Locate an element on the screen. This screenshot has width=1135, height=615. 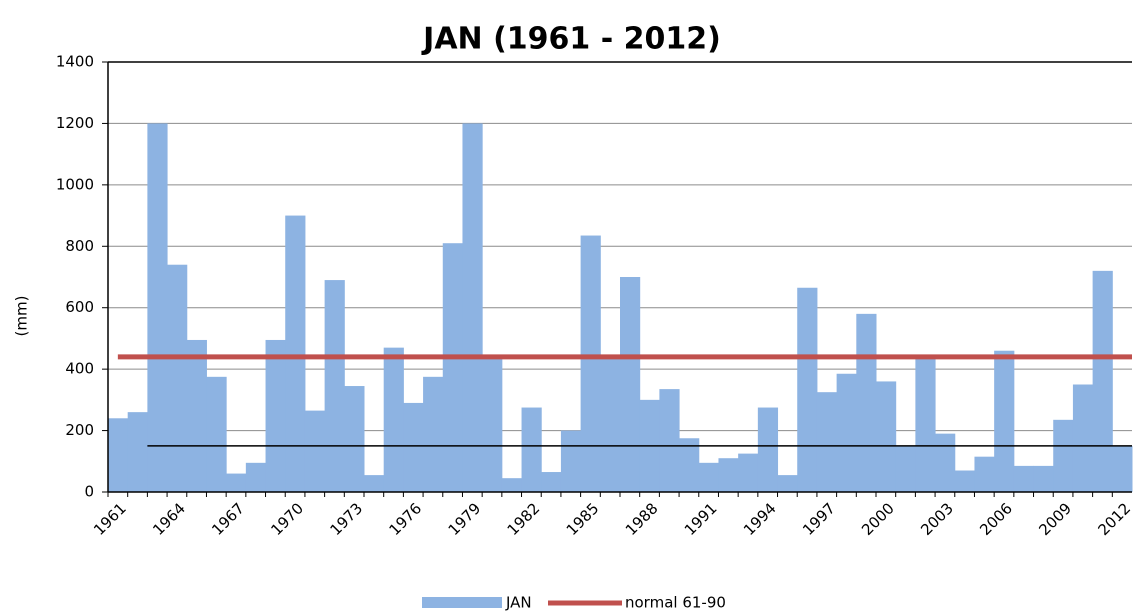
x-tick-label: 2000 is located at coordinates (878, 519).